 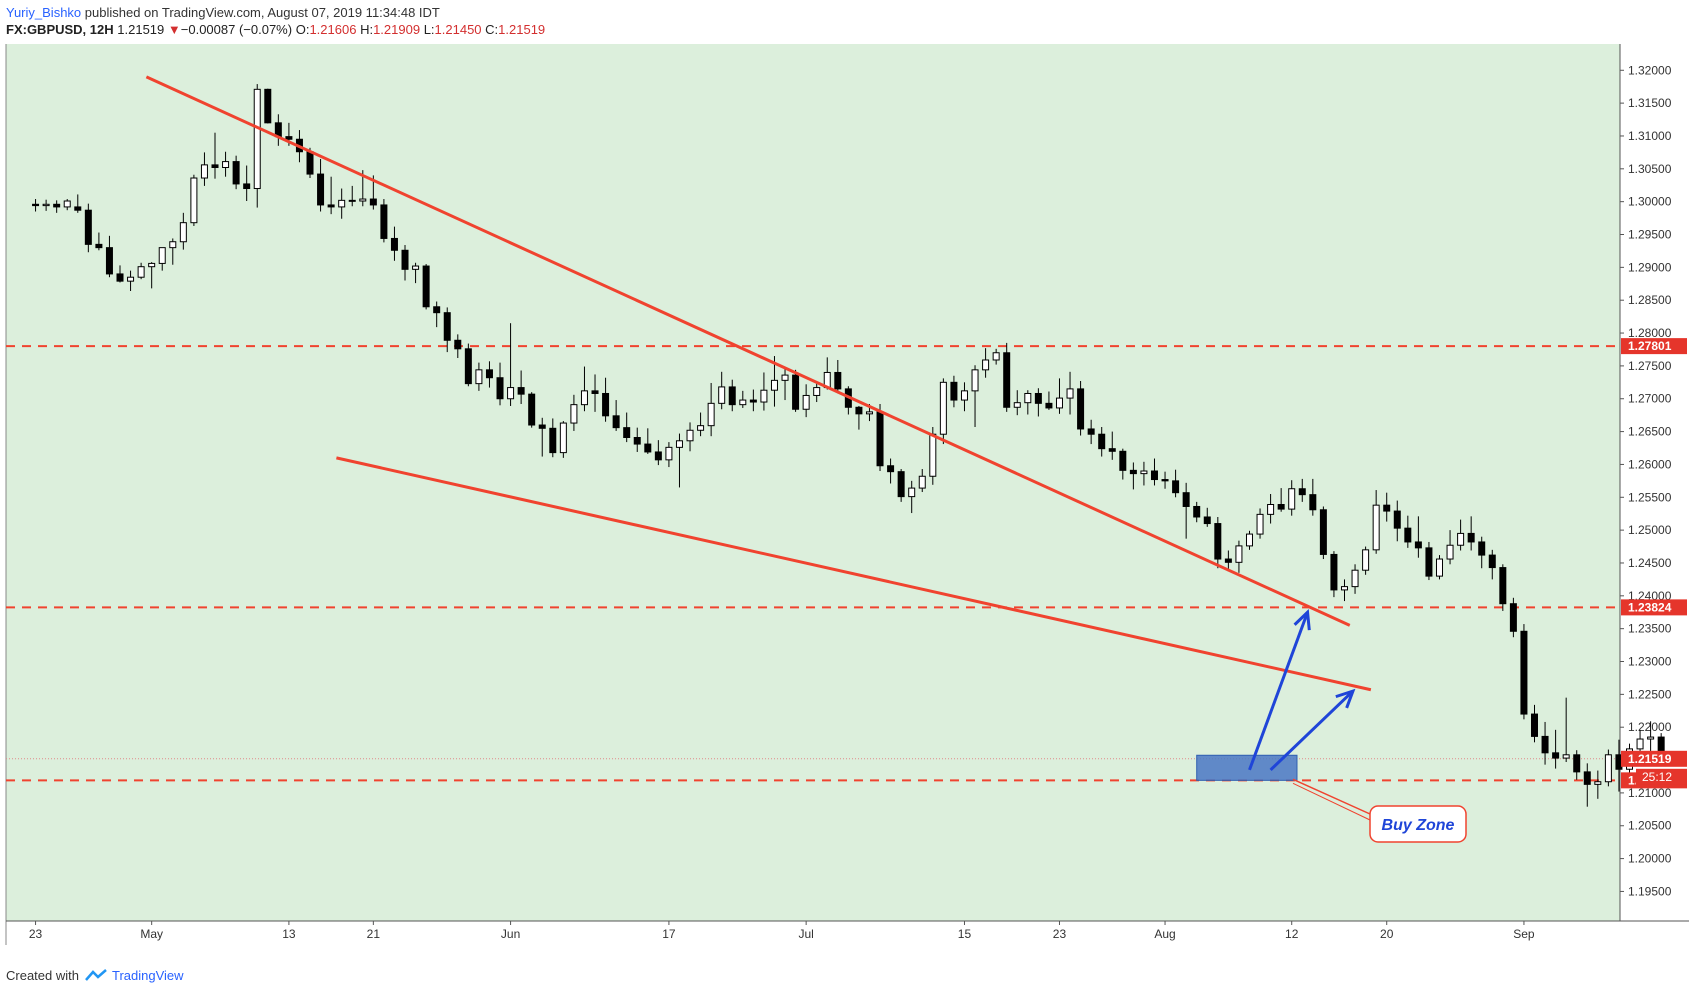 I want to click on price-tick-label: 1.22500, so click(x=1650, y=694).